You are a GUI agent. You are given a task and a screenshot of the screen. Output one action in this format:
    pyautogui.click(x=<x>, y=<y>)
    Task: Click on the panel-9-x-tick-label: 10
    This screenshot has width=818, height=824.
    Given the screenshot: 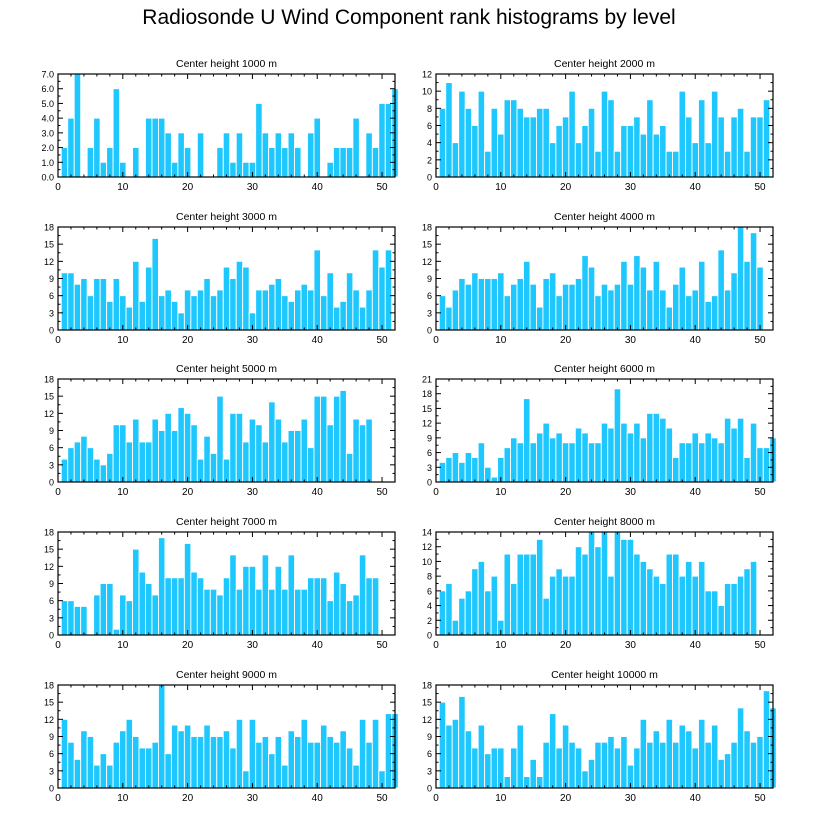 What is the action you would take?
    pyautogui.click(x=123, y=798)
    